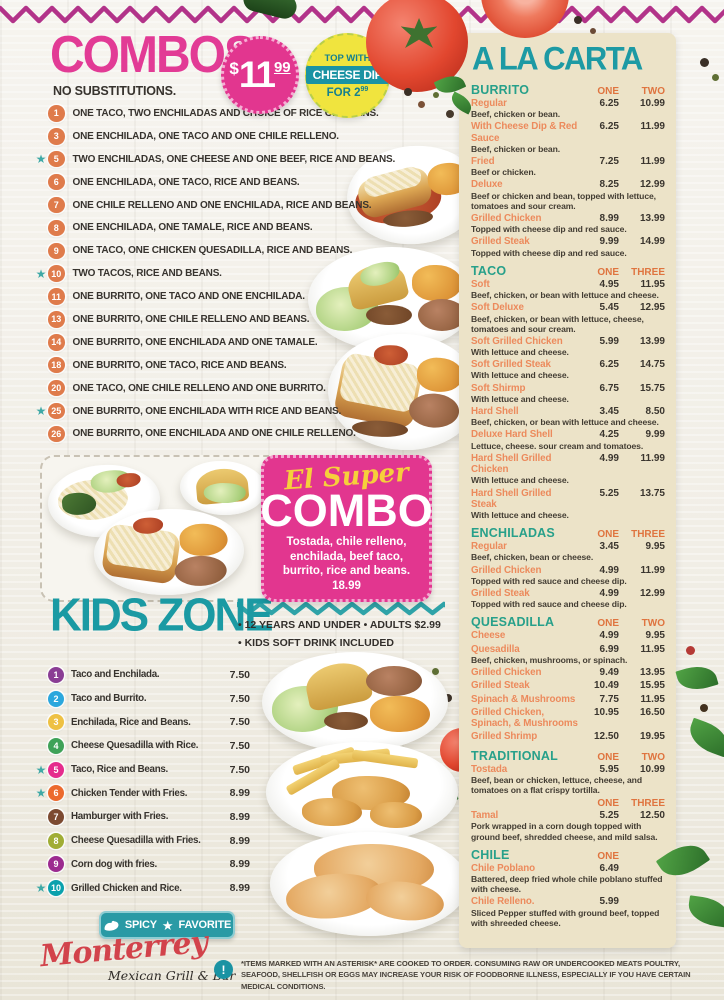 Image resolution: width=724 pixels, height=1000 pixels. Describe the element at coordinates (147, 274) in the screenshot. I see `combo-item-text: TWO TACOS, RICE AND BEANS.` at that location.